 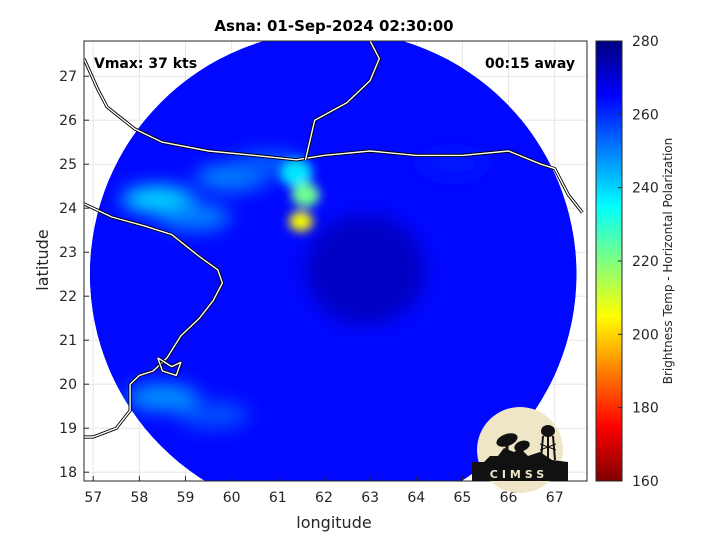 I want to click on colorbar-tick-label: 240, so click(x=645, y=189).